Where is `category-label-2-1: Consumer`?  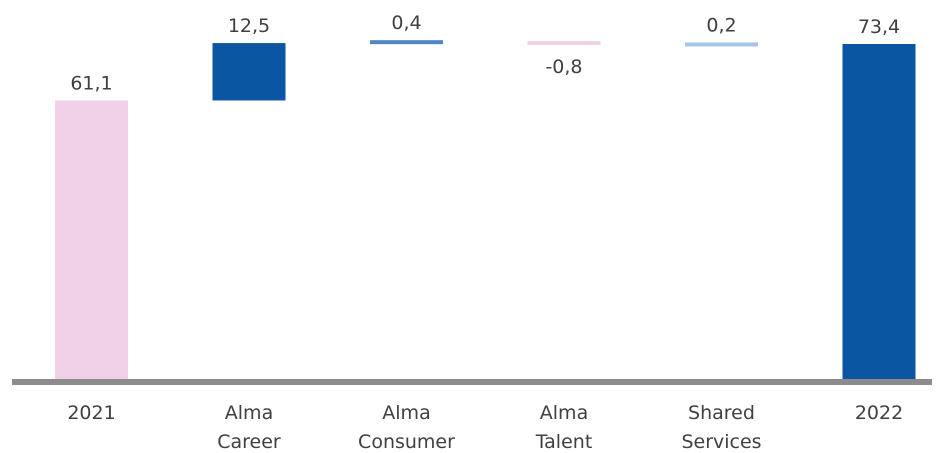 category-label-2-1: Consumer is located at coordinates (406, 442).